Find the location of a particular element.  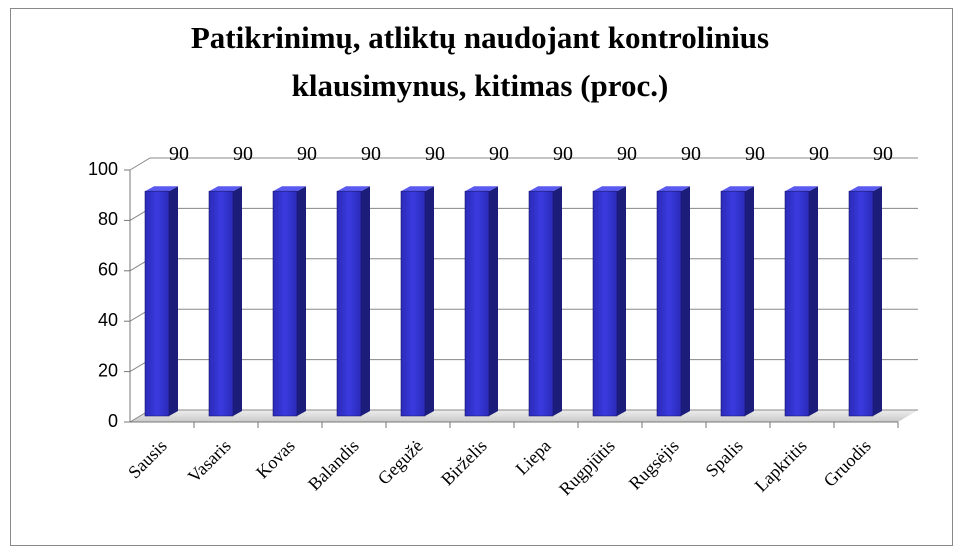

x-tick-label: Balandis is located at coordinates (333, 465).